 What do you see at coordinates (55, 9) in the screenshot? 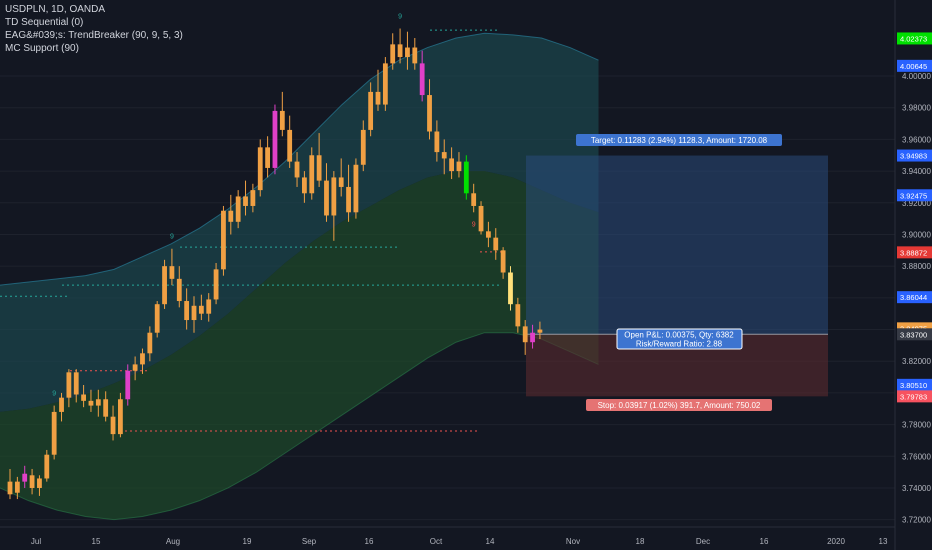
I see `legend-symbol: USDPLN, 1D, OANDA` at bounding box center [55, 9].